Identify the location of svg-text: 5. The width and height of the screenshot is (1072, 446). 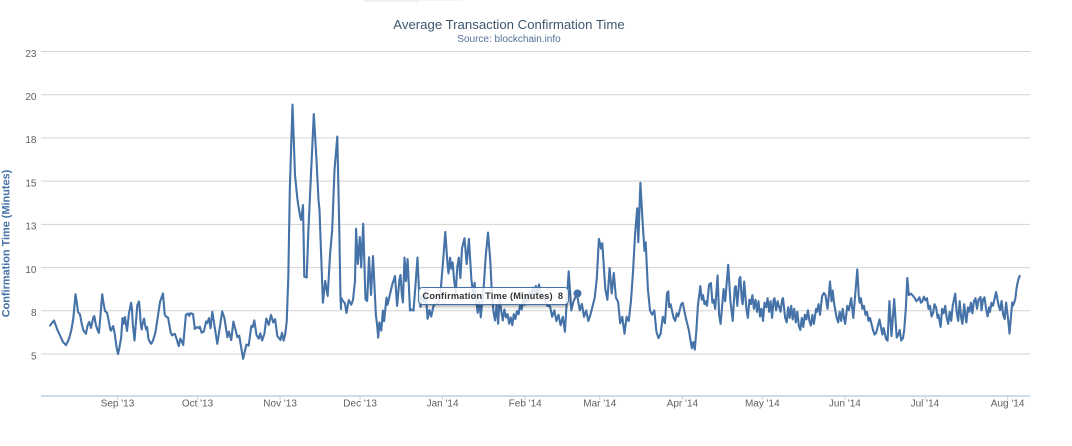
(34, 356).